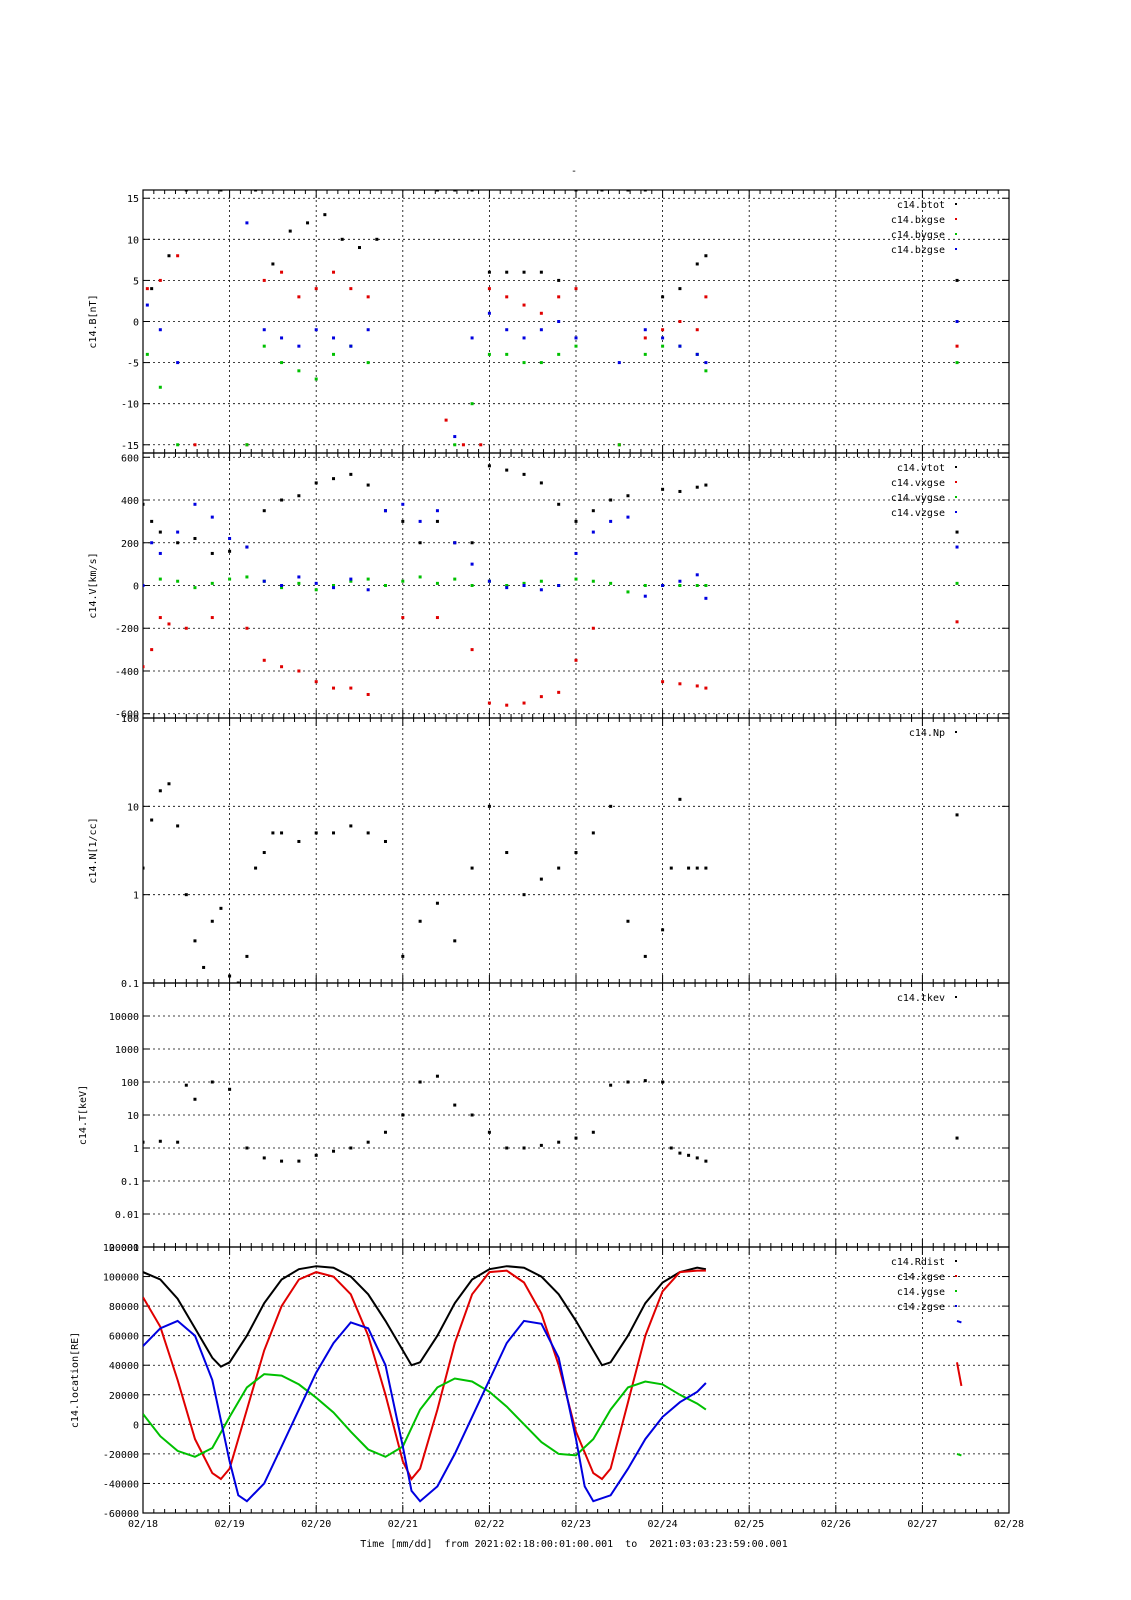 The image size is (1131, 1600). What do you see at coordinates (918, 250) in the screenshot?
I see `legend-label: c14.bzgse` at bounding box center [918, 250].